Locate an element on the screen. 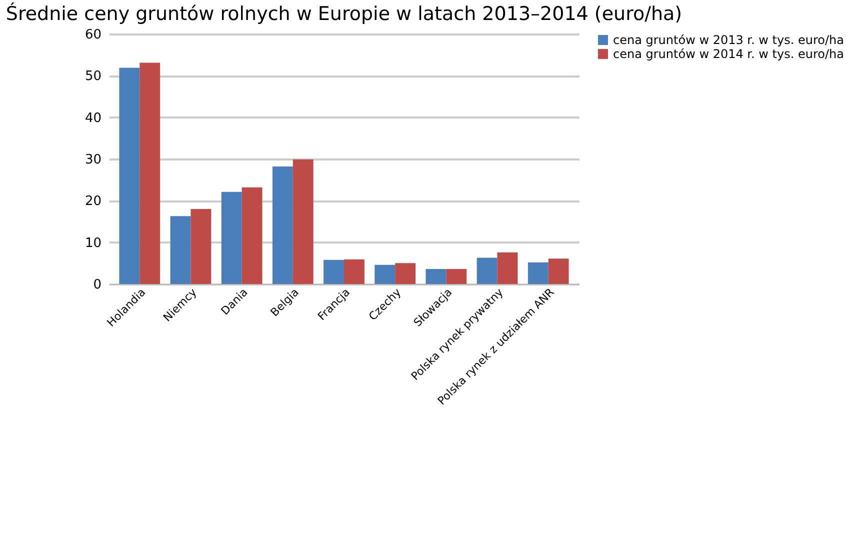 The height and width of the screenshot is (533, 862). legend-label: cena gruntów w 2014 r. w tys. euro/ha is located at coordinates (728, 54).